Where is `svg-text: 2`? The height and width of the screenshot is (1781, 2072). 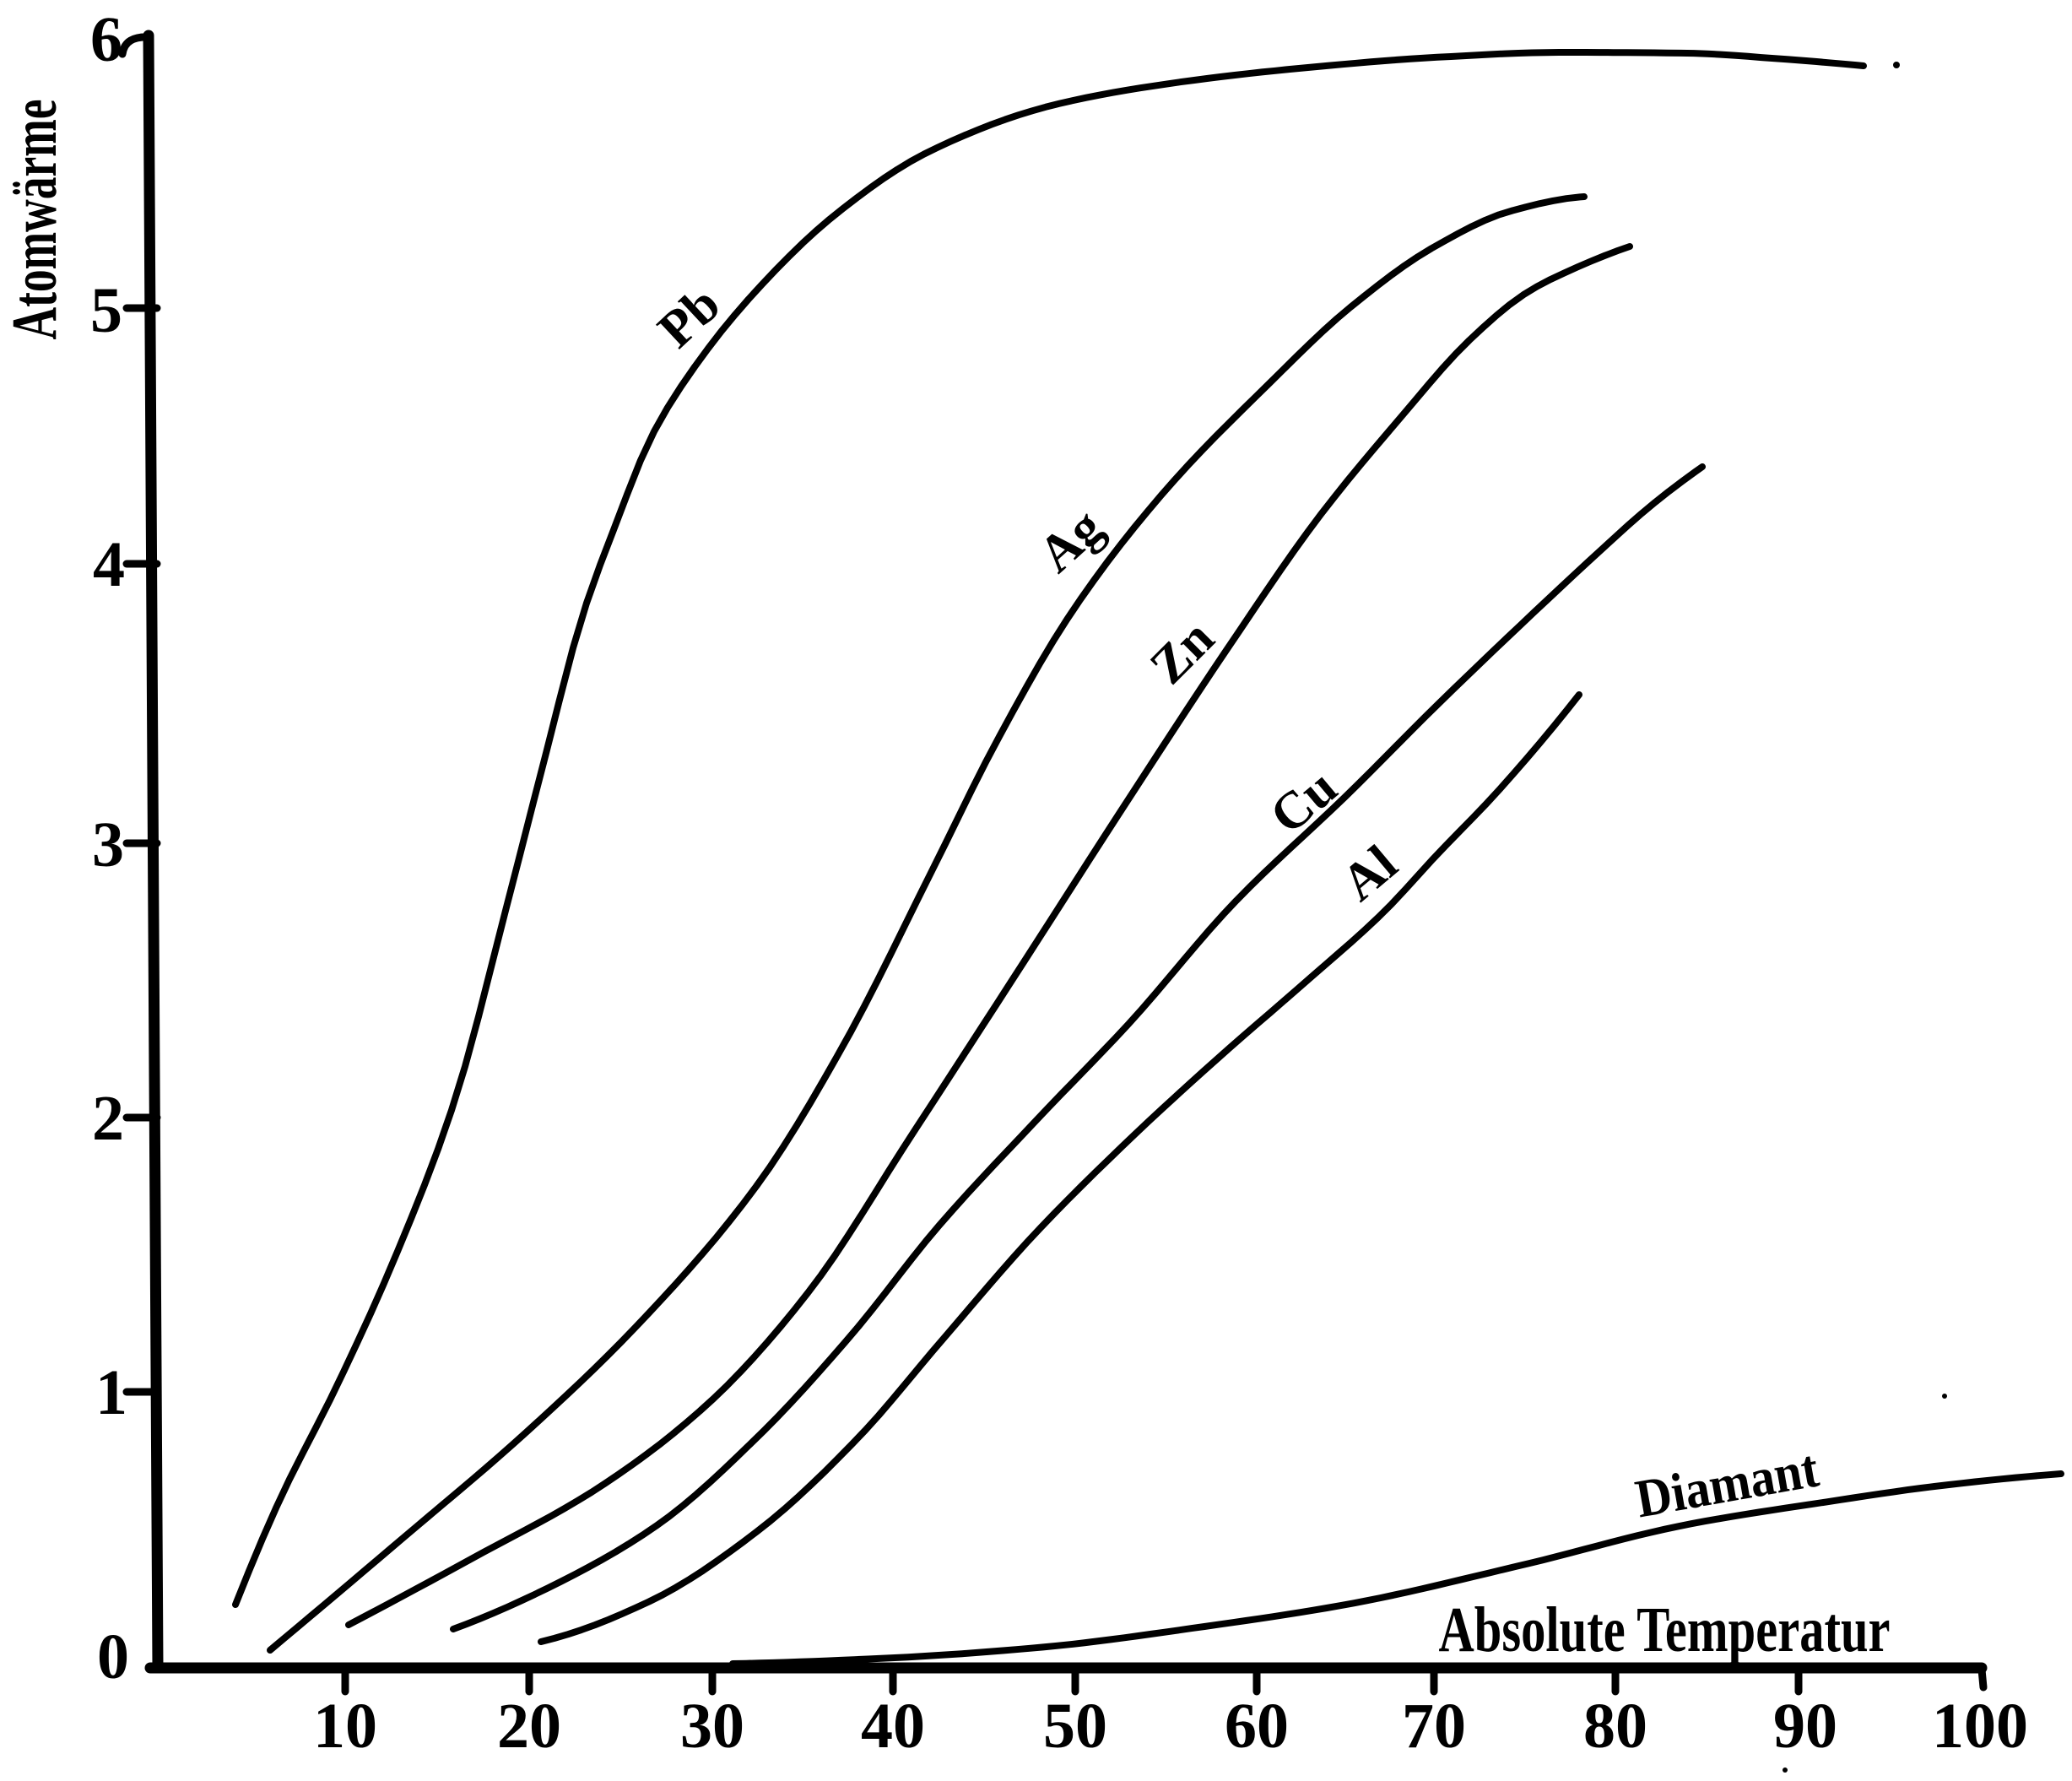
svg-text: 2 is located at coordinates (108, 1118).